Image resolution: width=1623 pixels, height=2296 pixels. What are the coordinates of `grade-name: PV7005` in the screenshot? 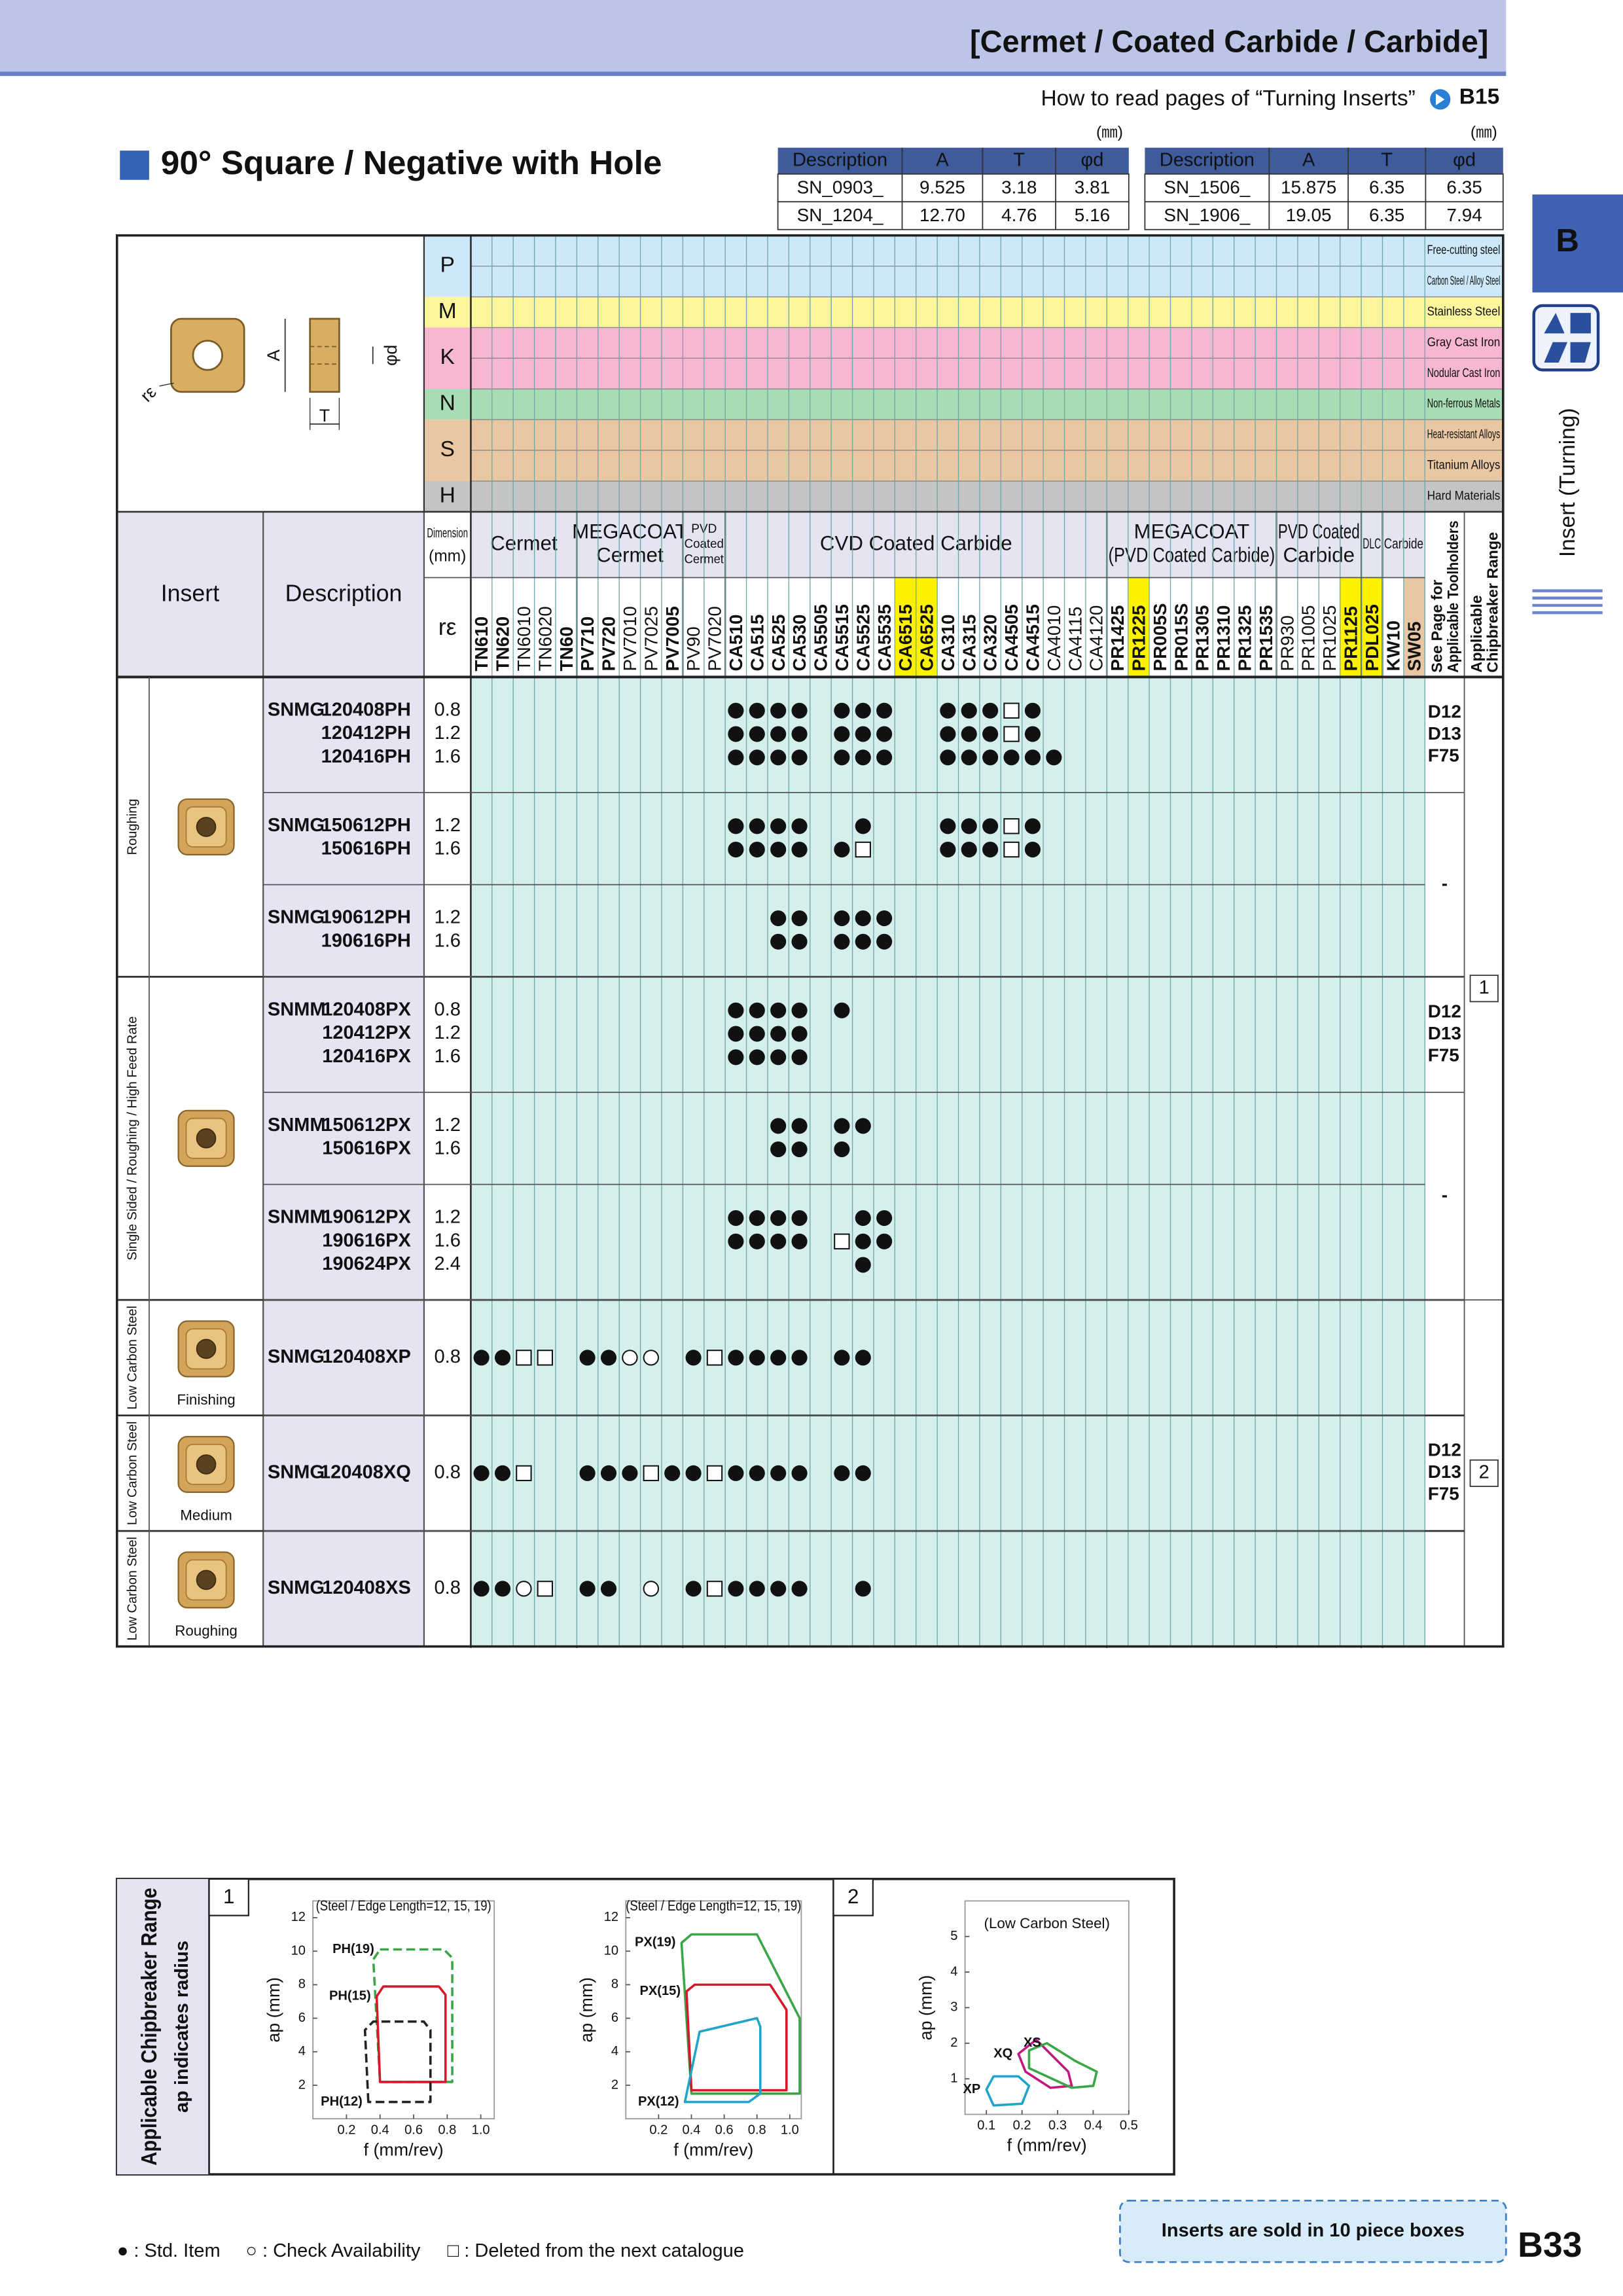 It's located at (672, 638).